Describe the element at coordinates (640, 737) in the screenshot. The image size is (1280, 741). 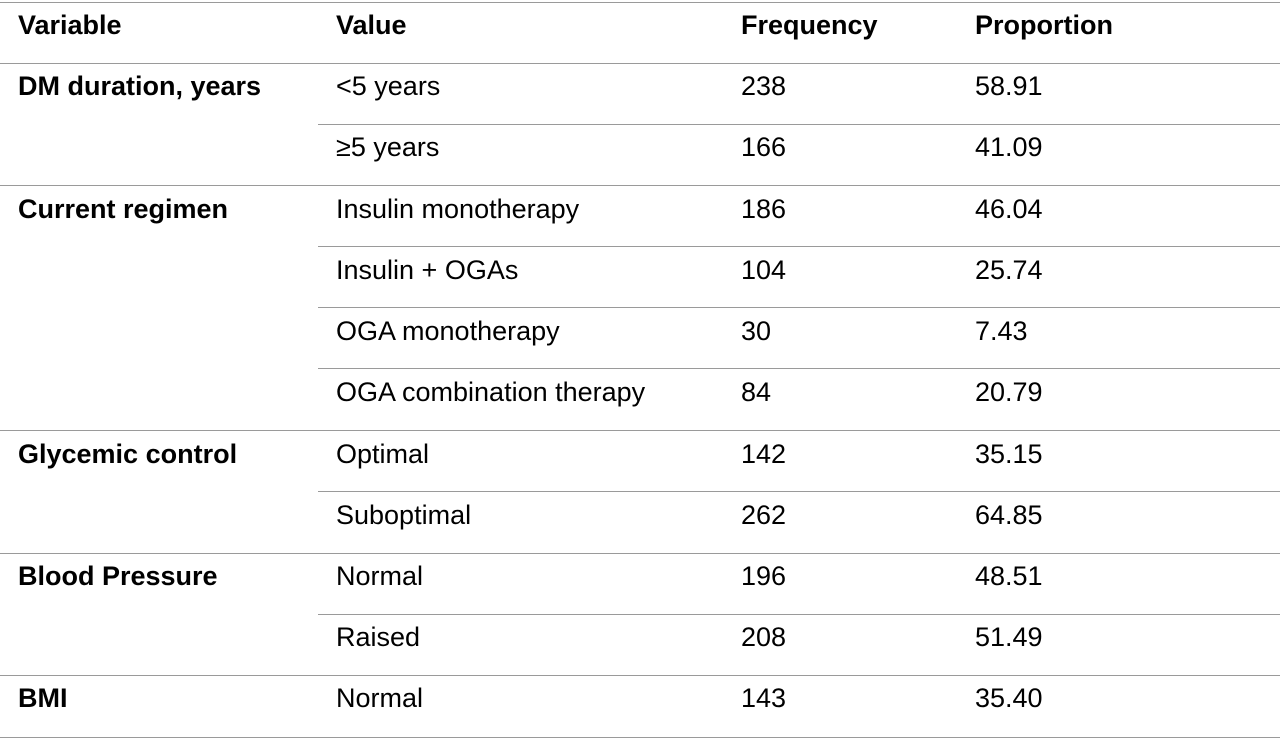
I see `table-bottom-border` at that location.